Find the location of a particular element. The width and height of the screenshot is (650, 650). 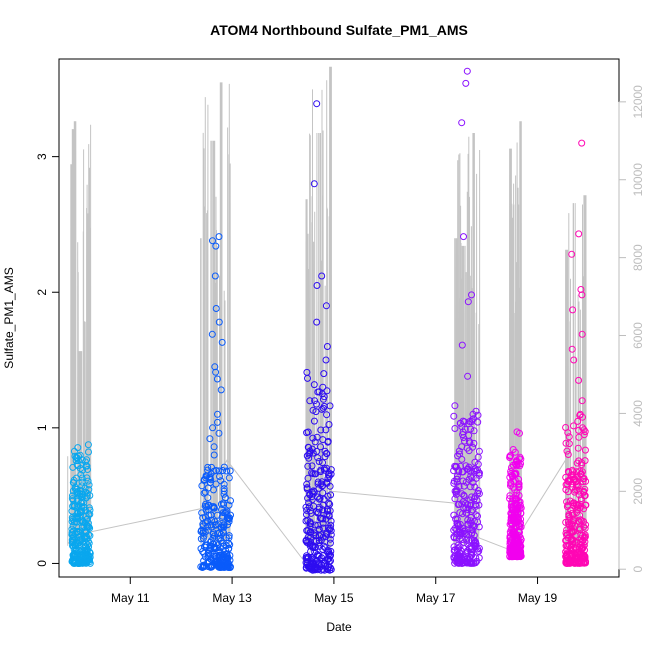

y2-tick-label: 6000 is located at coordinates (638, 335).